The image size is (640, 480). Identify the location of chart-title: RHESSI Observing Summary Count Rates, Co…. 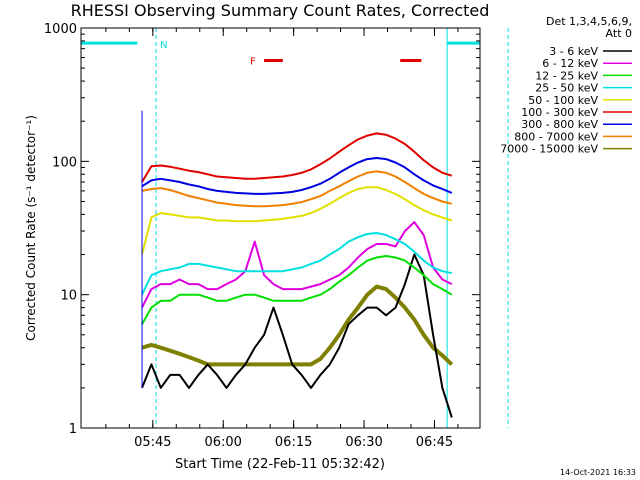
(280, 10).